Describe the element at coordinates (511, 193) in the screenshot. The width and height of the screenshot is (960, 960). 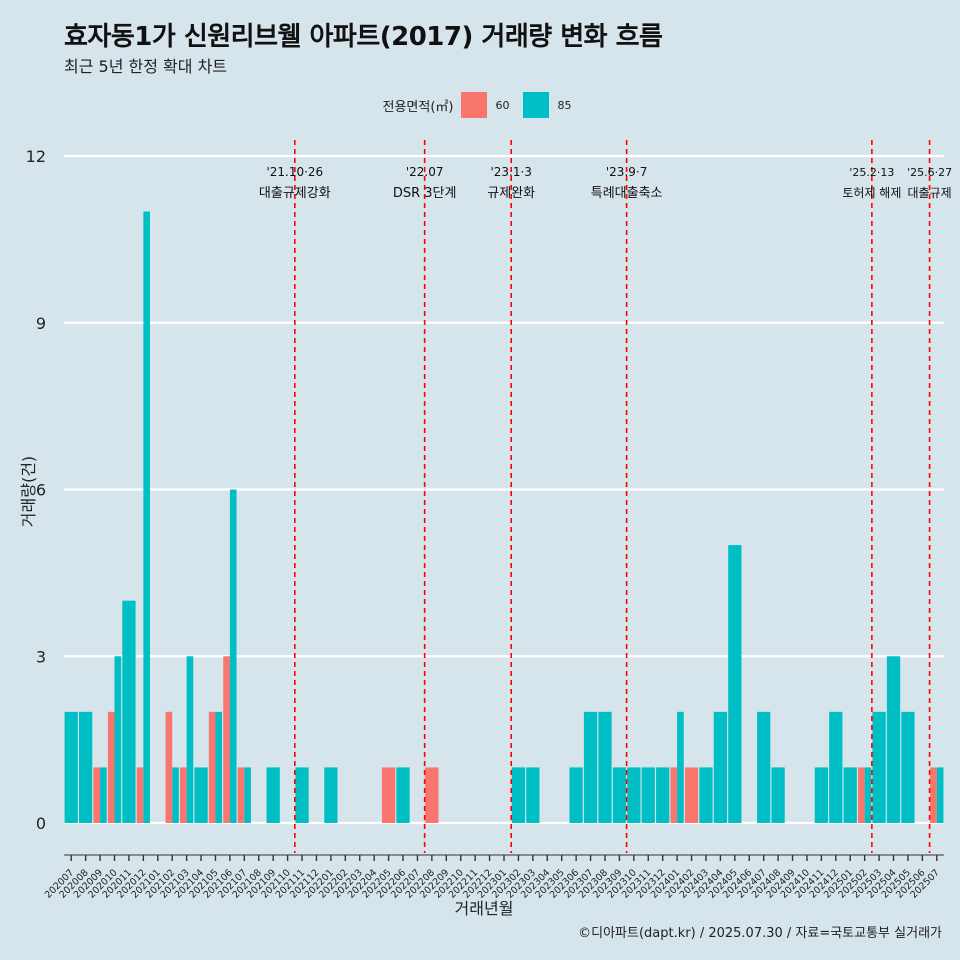
I see `event-label-2: 규제완화` at that location.